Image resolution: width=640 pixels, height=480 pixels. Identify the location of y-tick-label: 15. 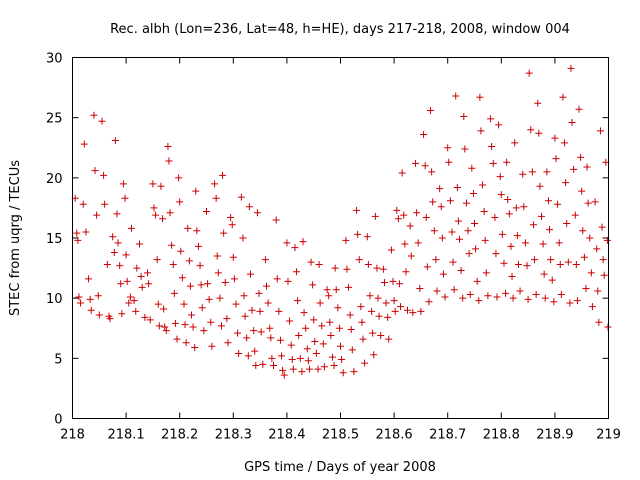
(54, 239).